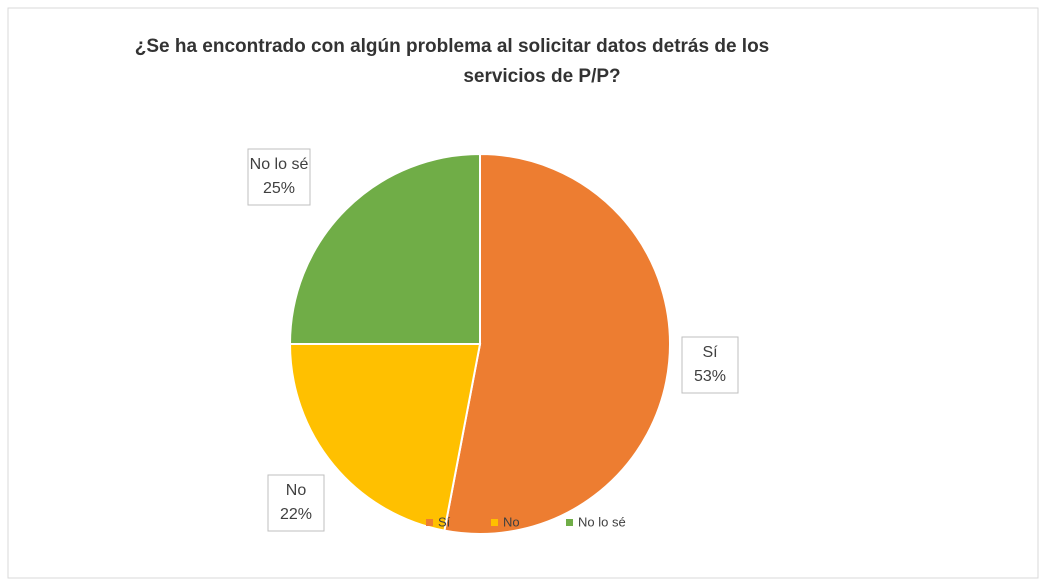 Image resolution: width=1047 pixels, height=588 pixels. I want to click on data-label-value: 22%, so click(296, 514).